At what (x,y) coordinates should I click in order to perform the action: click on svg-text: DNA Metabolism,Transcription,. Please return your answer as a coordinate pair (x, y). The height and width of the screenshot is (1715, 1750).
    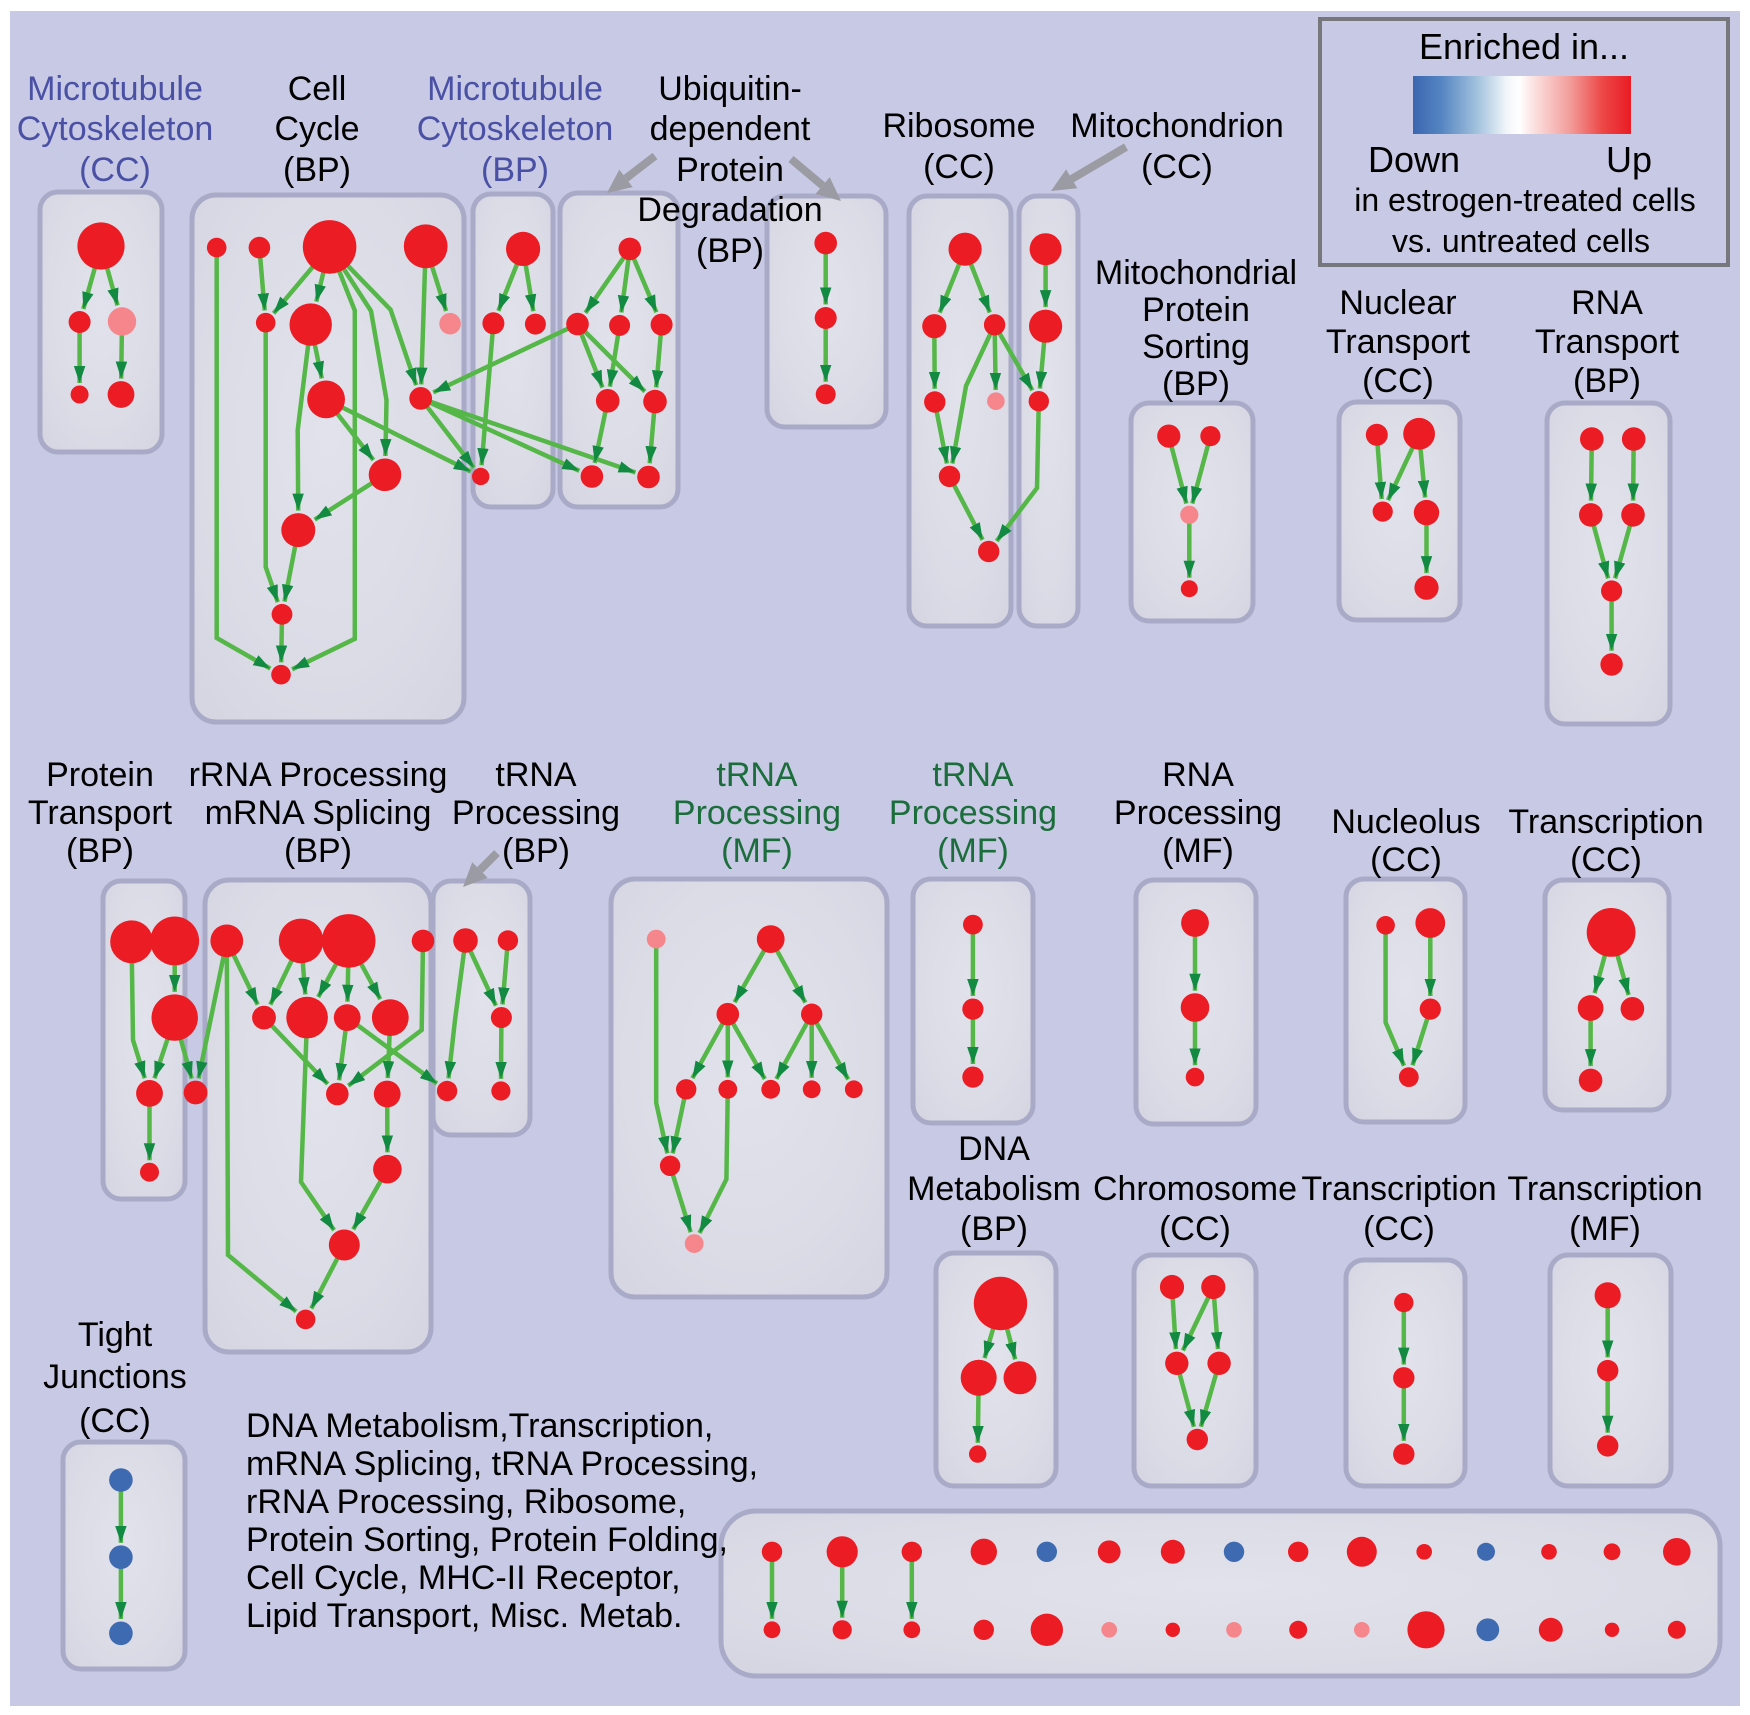
    Looking at the image, I should click on (479, 1426).